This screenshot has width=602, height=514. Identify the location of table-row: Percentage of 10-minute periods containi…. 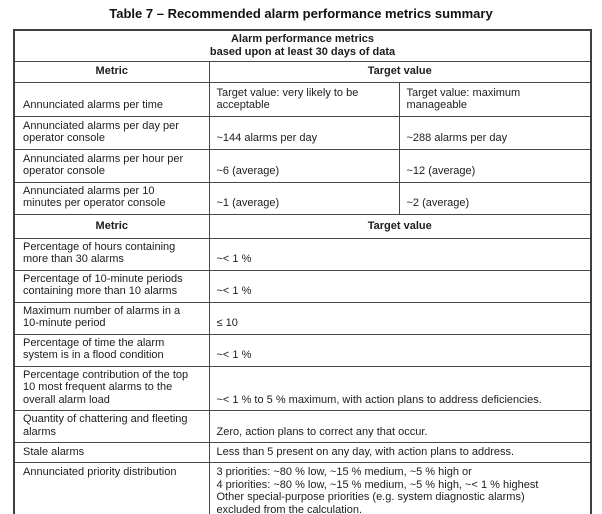
(302, 286).